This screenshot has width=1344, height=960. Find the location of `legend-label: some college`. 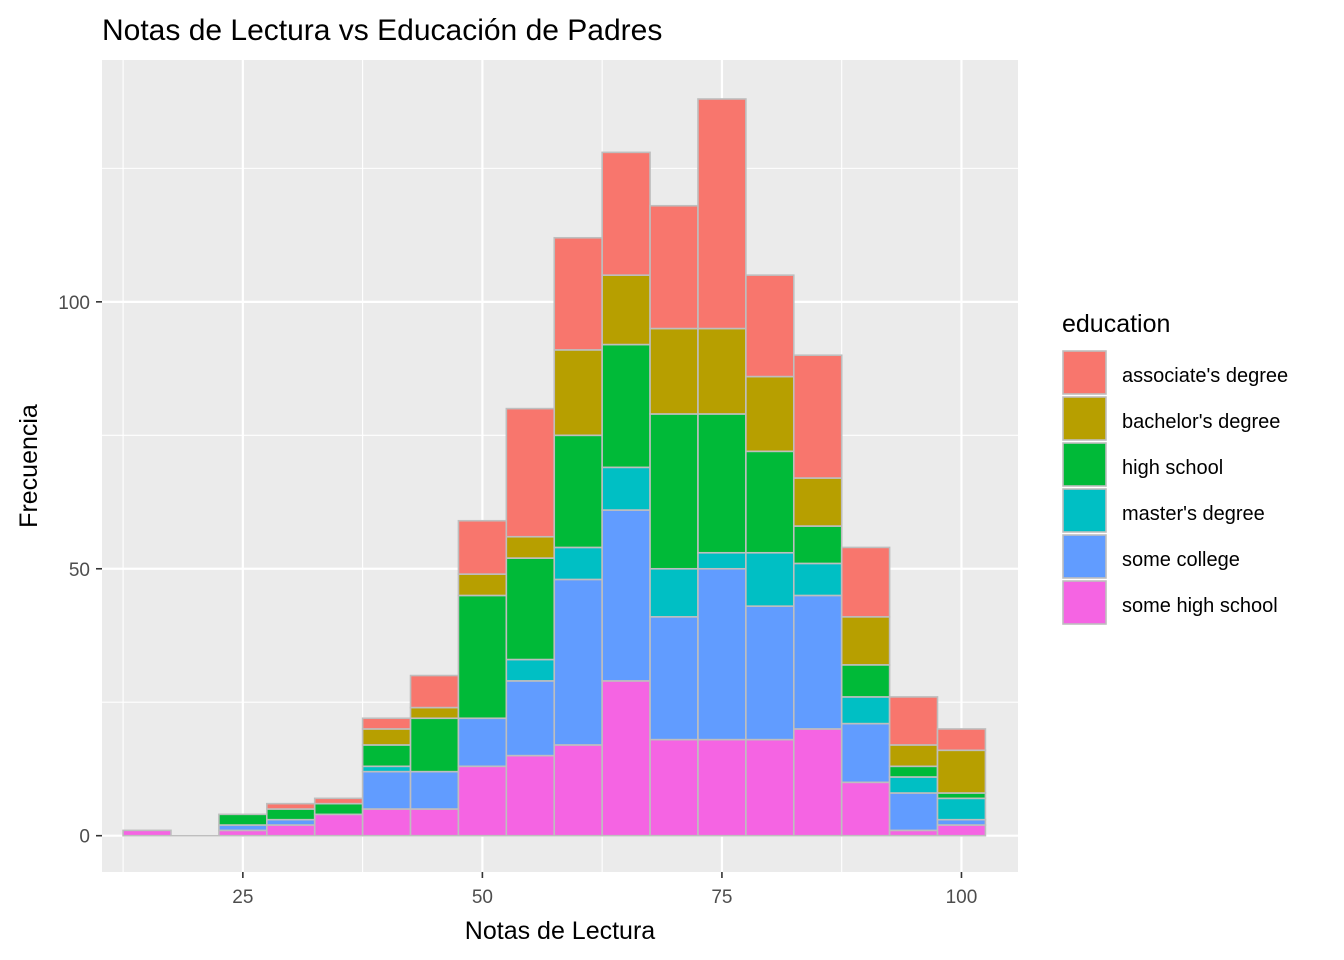

legend-label: some college is located at coordinates (1181, 560).